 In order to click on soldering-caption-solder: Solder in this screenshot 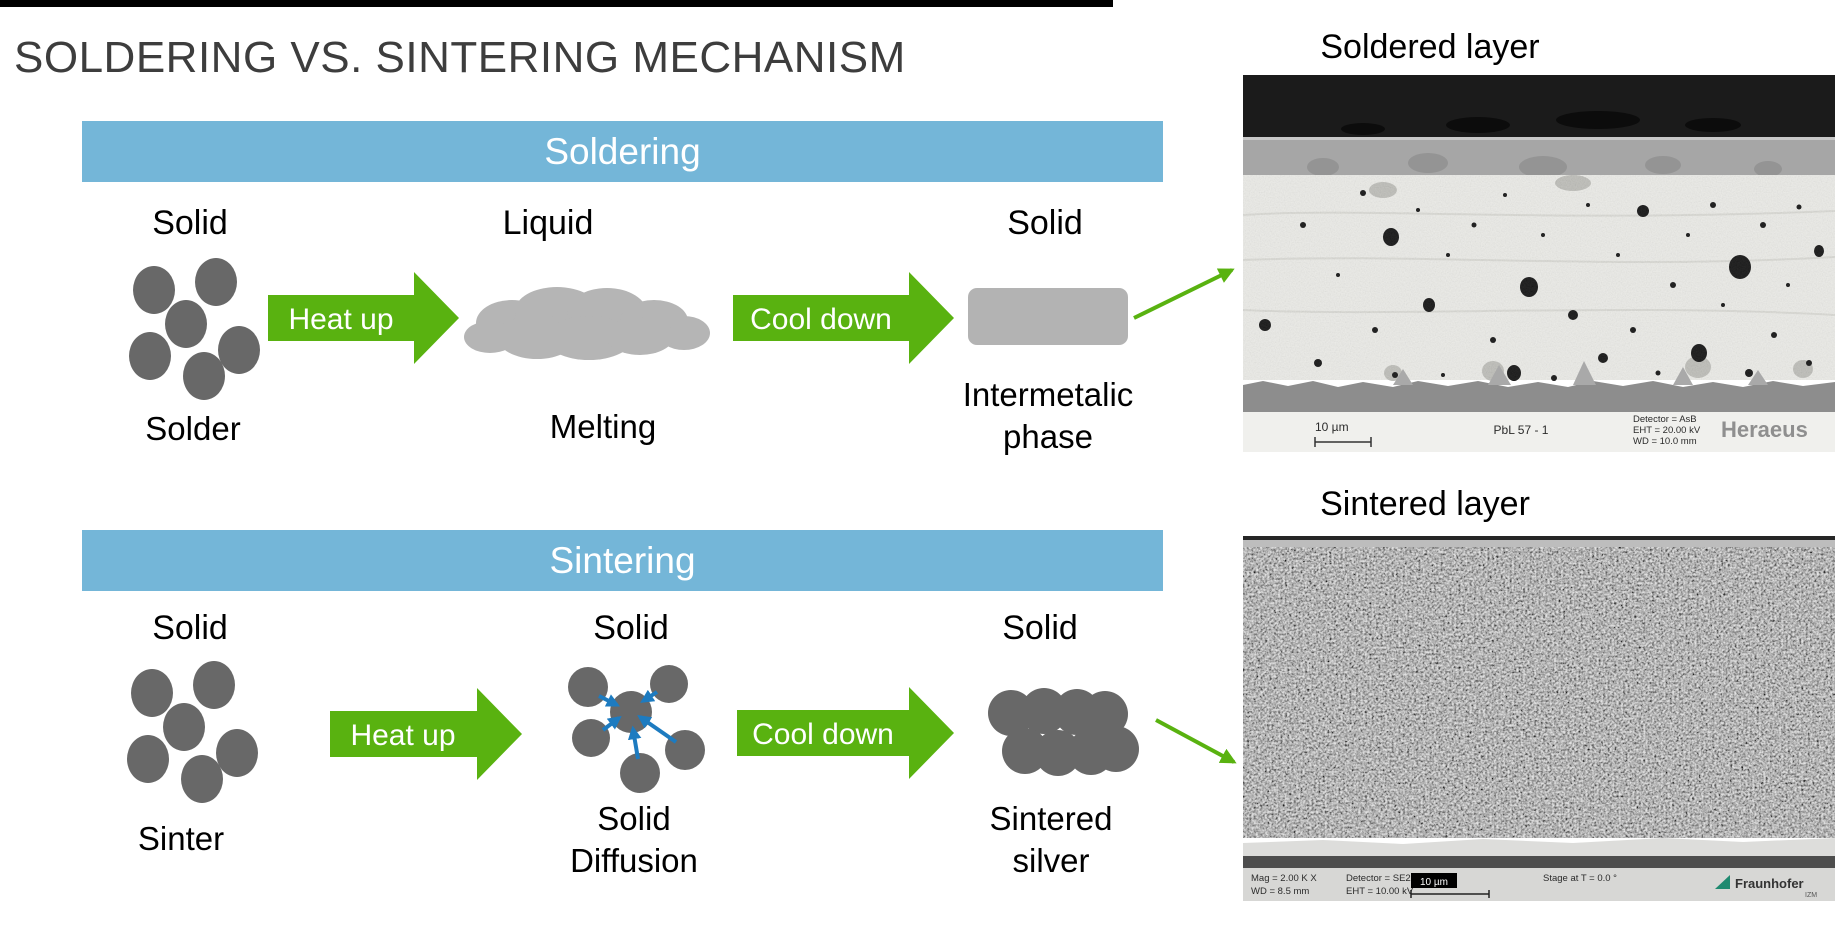, I will do `click(193, 428)`.